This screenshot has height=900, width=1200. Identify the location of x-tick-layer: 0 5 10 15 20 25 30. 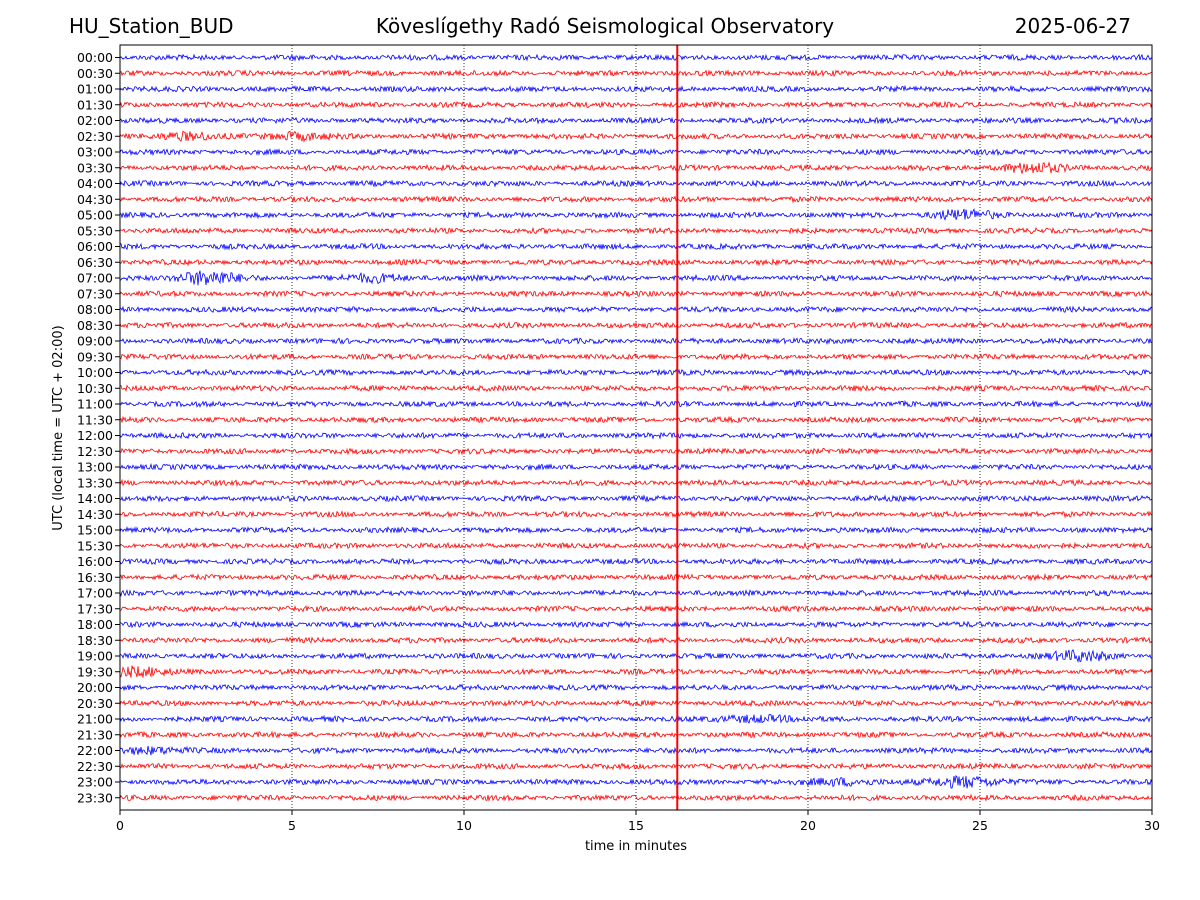
(638, 821).